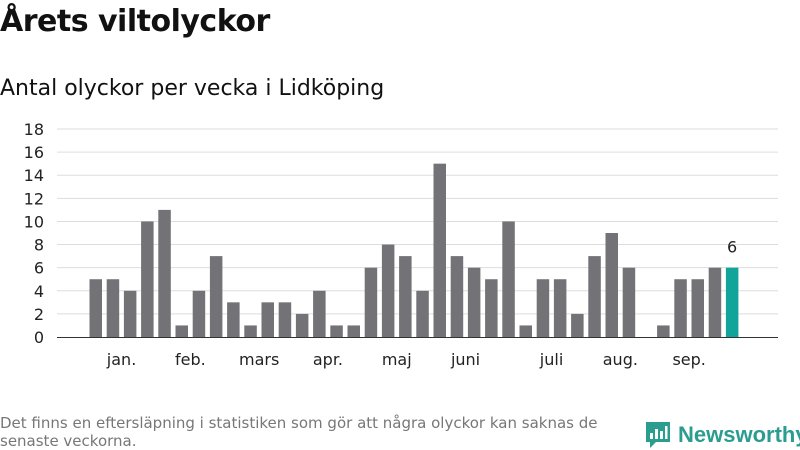 This screenshot has height=450, width=800. Describe the element at coordinates (34, 175) in the screenshot. I see `y-tick-label: 14` at that location.